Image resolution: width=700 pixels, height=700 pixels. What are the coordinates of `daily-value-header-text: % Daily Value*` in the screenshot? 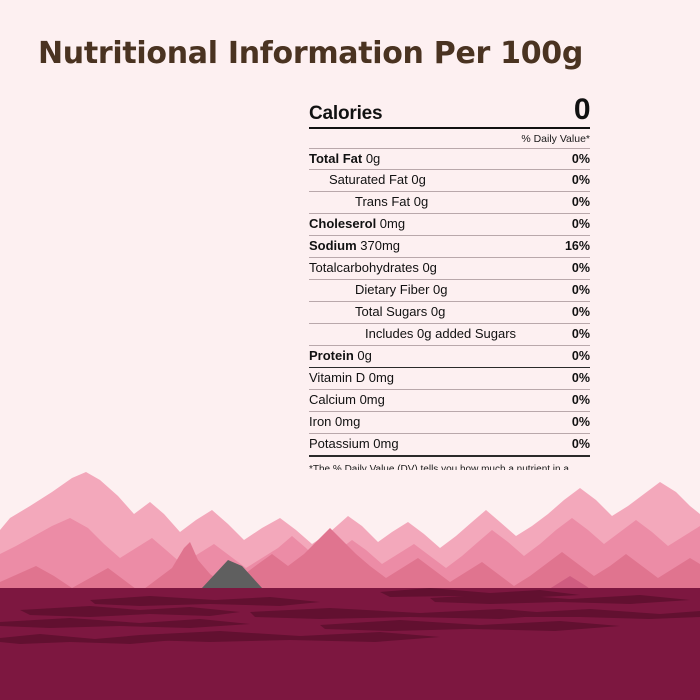 It's located at (555, 138).